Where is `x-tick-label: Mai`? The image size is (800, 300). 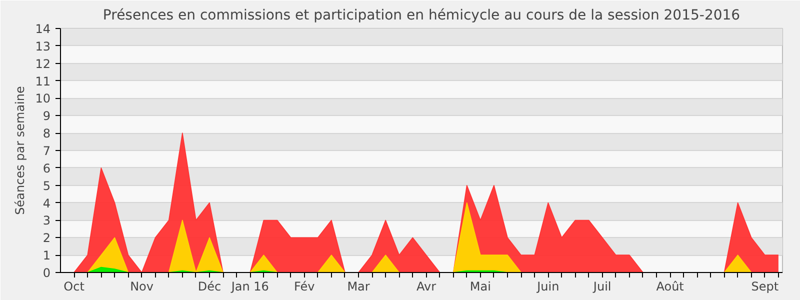
x-tick-label: Mai is located at coordinates (480, 287).